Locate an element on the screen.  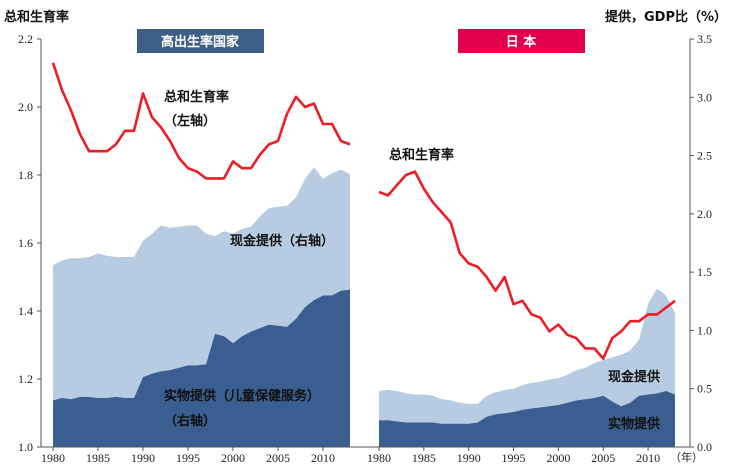
left-ytick-label: 1.2 is located at coordinates (25, 379).